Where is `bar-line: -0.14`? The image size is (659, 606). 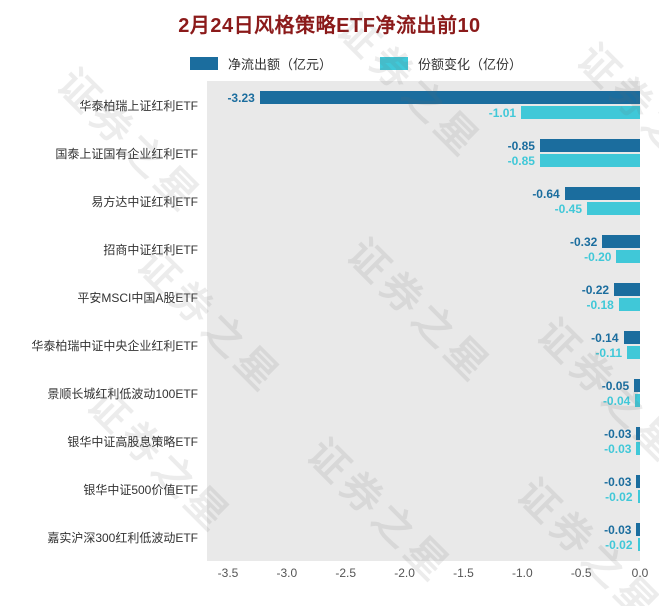
bar-line: -0.14 is located at coordinates (423, 337).